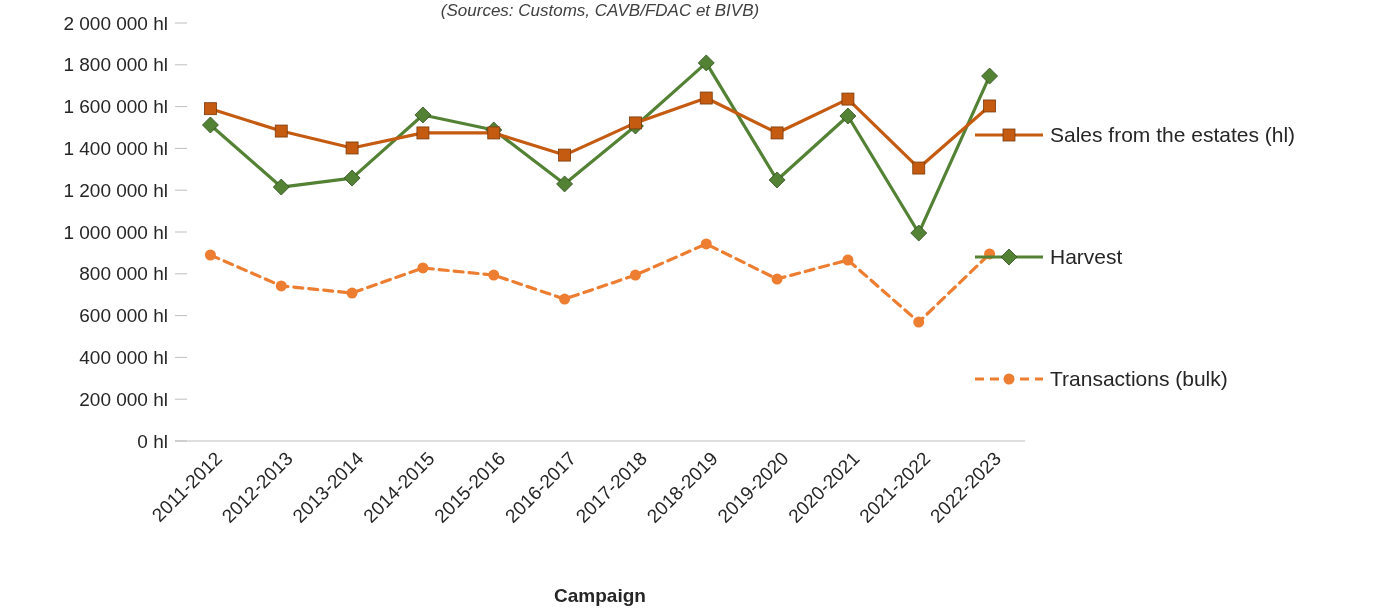  I want to click on chart-subtitle: (Sources: Customs, CAVB/FDAC et BIVB), so click(600, 10).